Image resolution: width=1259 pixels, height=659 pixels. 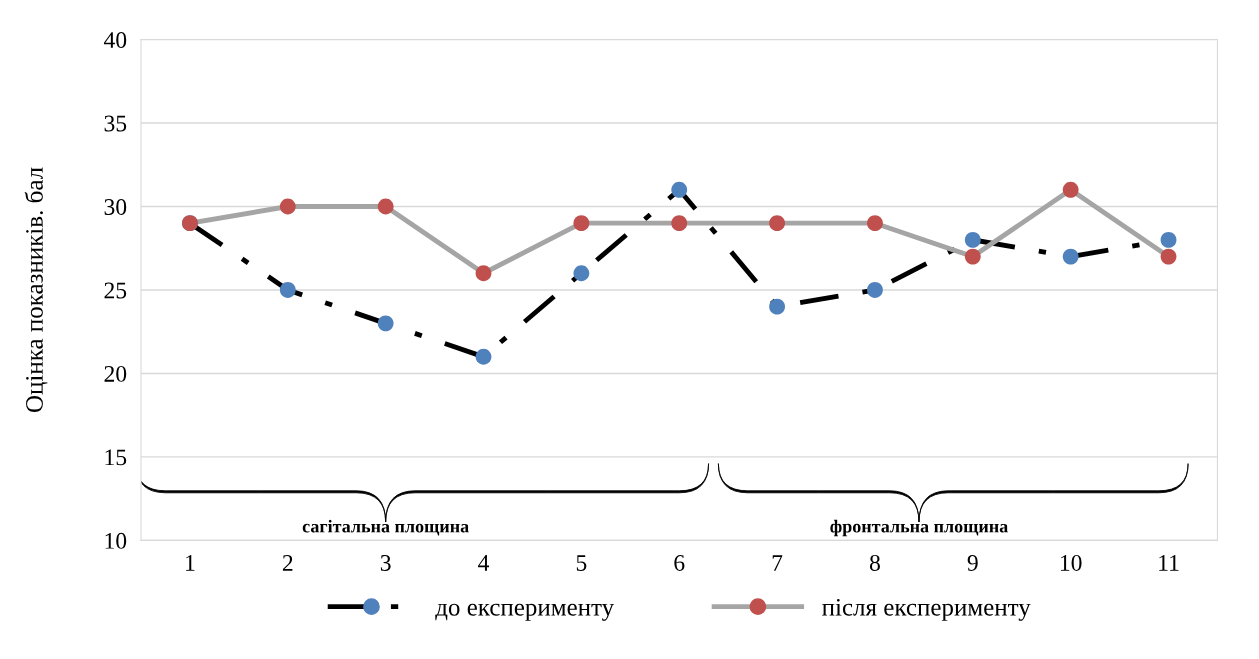 I want to click on x-tick-label: 7, so click(x=777, y=563).